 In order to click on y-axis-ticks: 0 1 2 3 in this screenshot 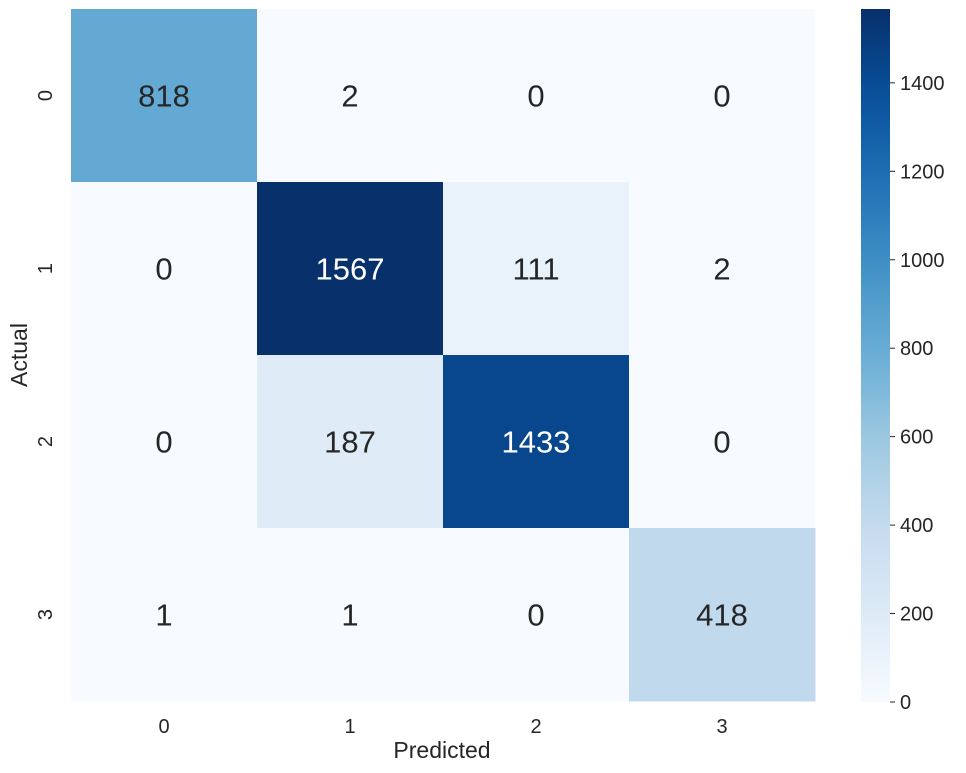, I will do `click(46, 355)`.